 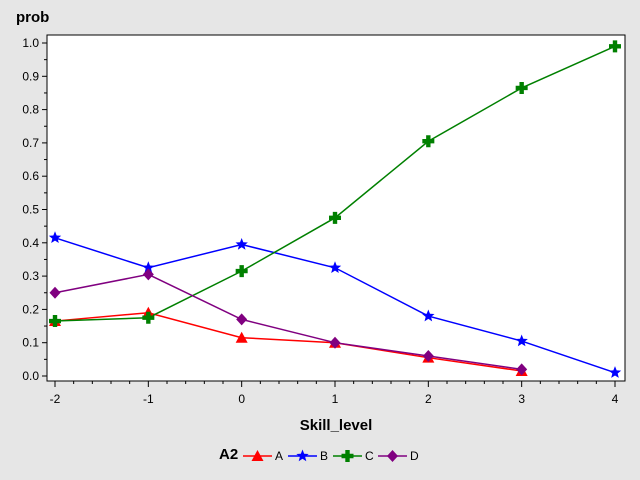 What do you see at coordinates (288, 341) in the screenshot?
I see `series-line-a` at bounding box center [288, 341].